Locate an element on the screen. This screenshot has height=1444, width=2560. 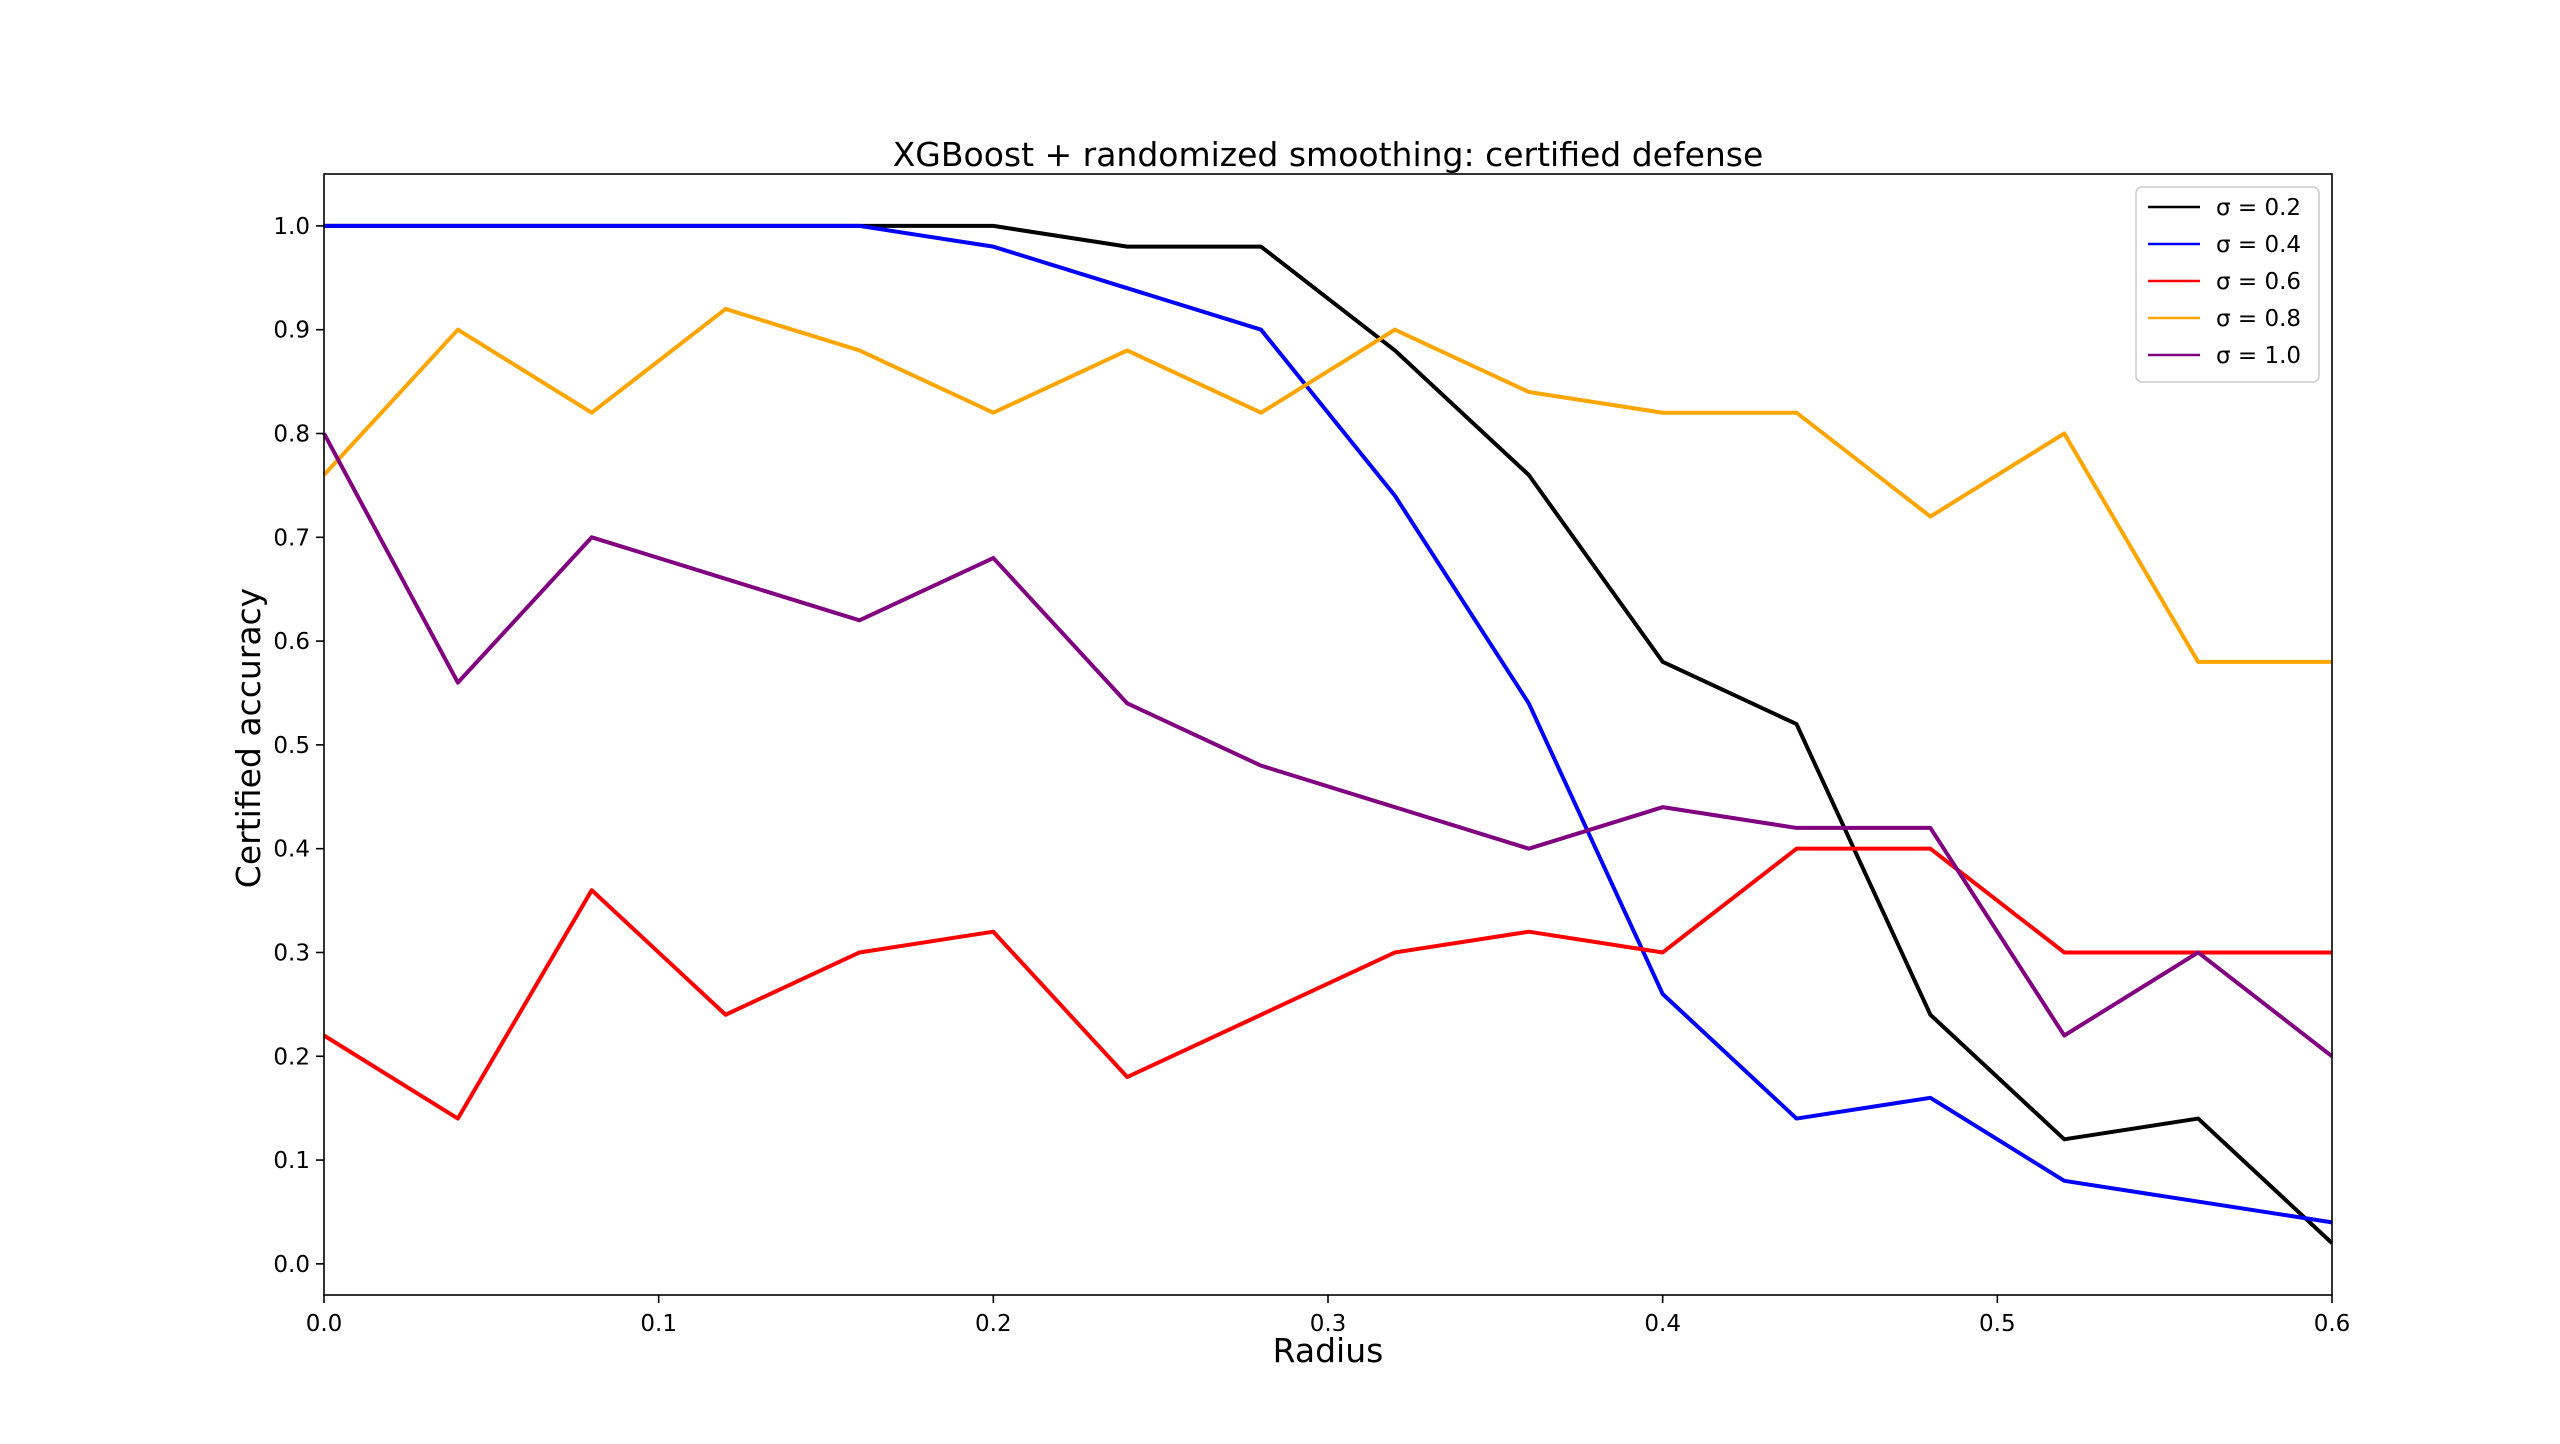
x-tick-label: 0.2 is located at coordinates (993, 1324).